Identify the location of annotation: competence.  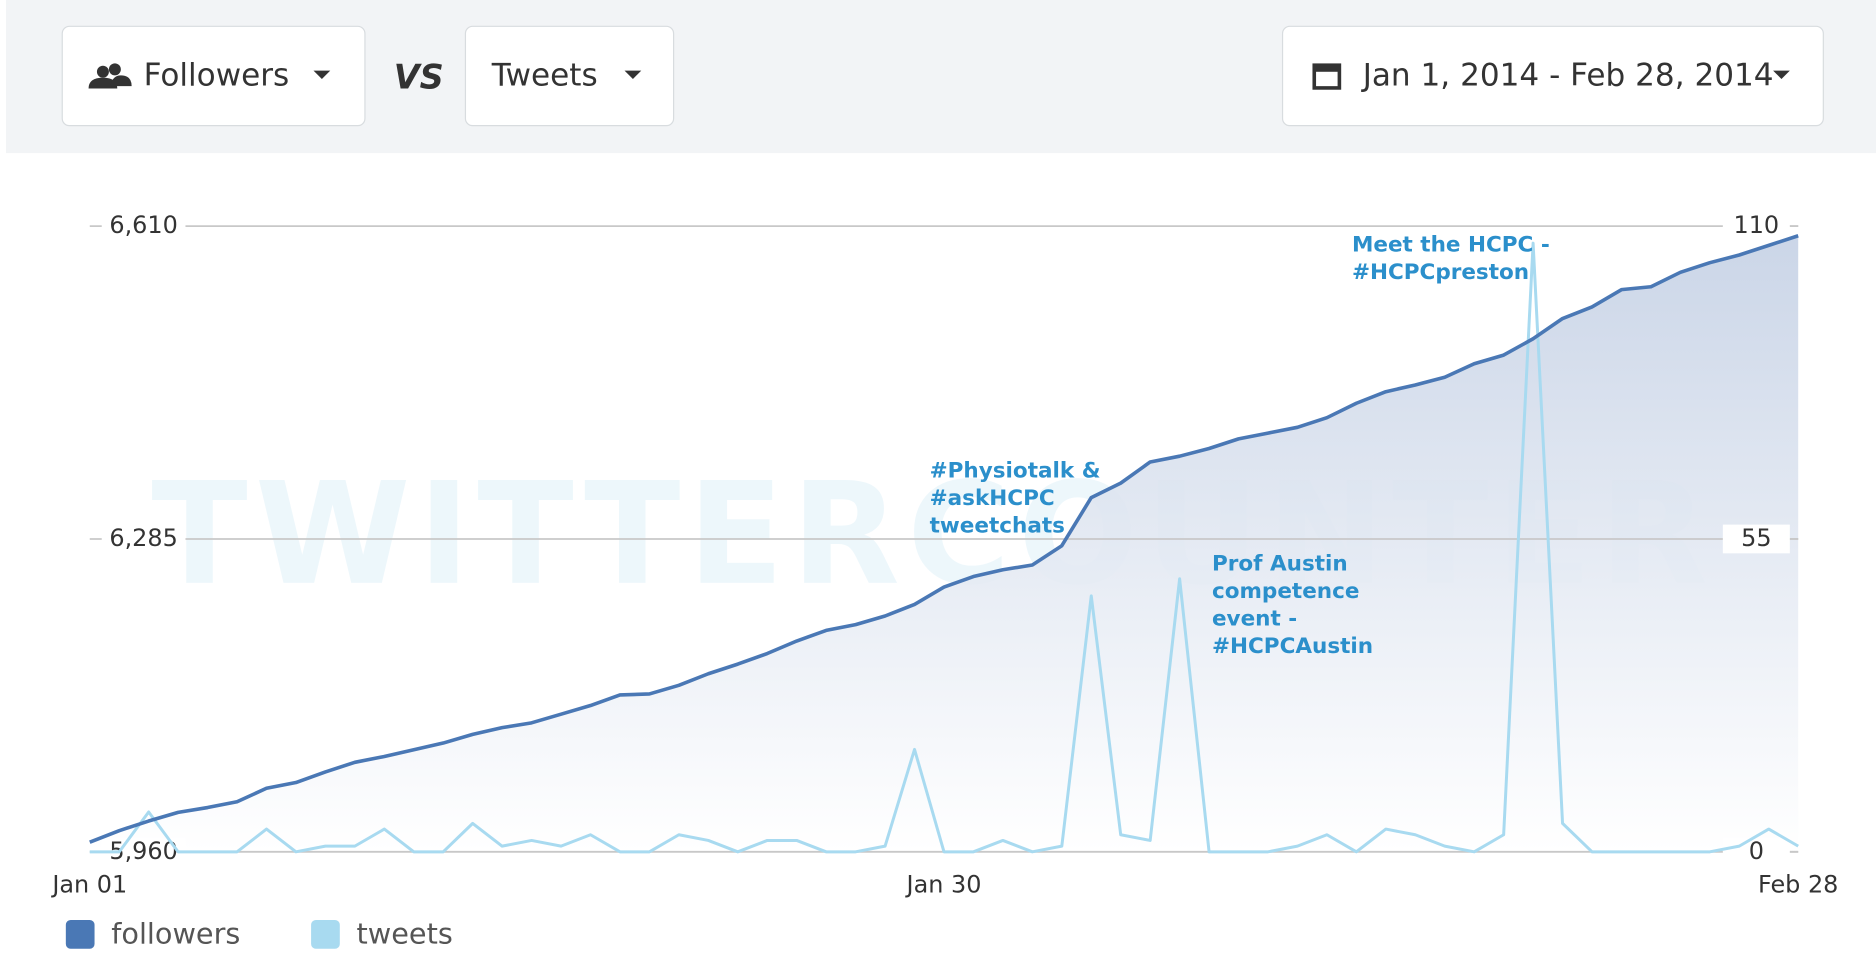
(1286, 591).